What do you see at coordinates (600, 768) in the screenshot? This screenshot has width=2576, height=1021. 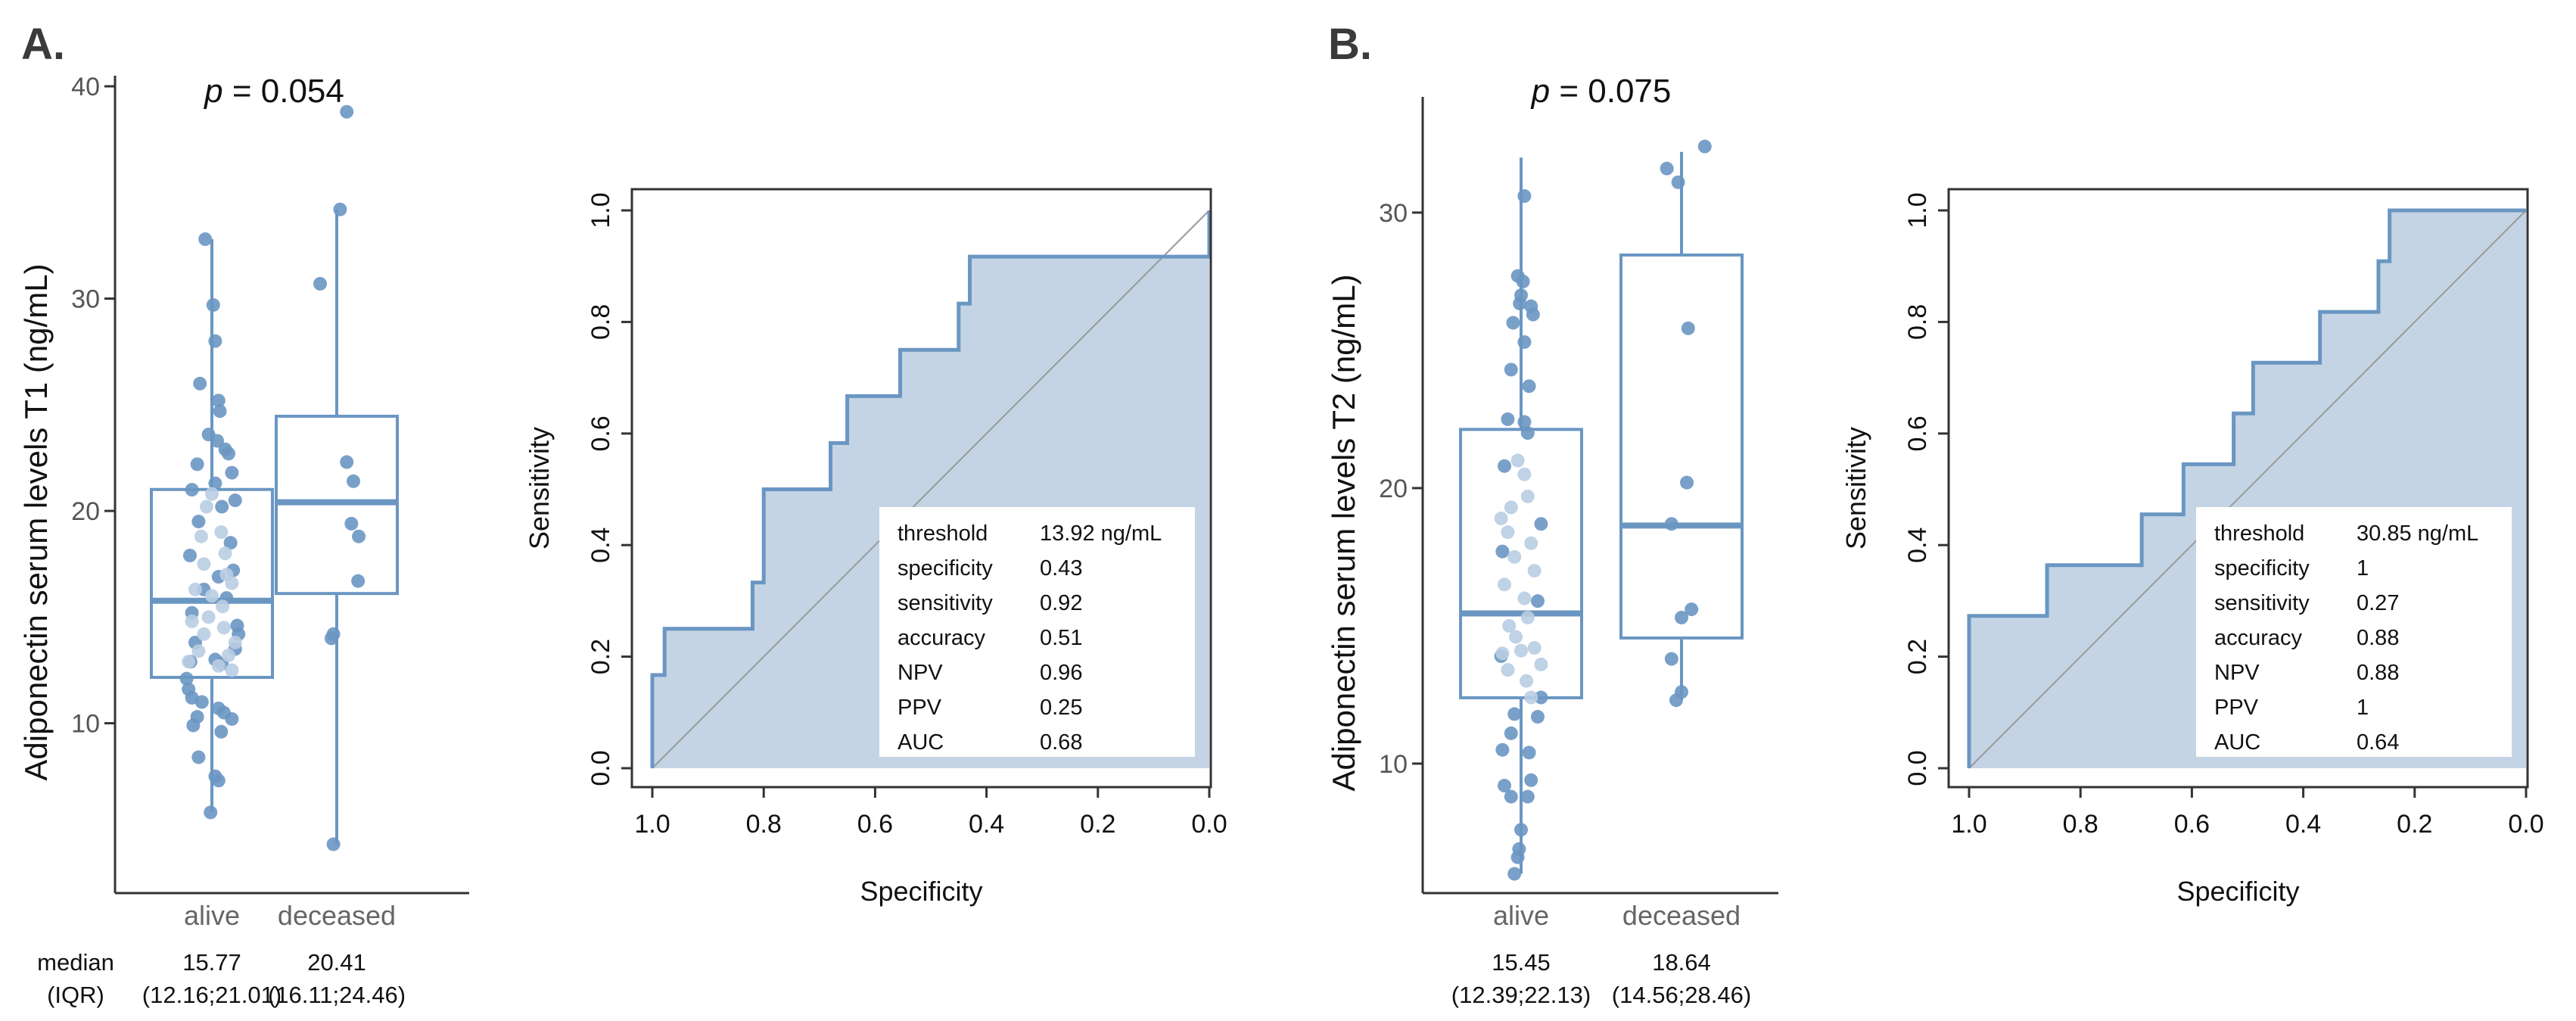 I see `y-tick-label: 0.0` at bounding box center [600, 768].